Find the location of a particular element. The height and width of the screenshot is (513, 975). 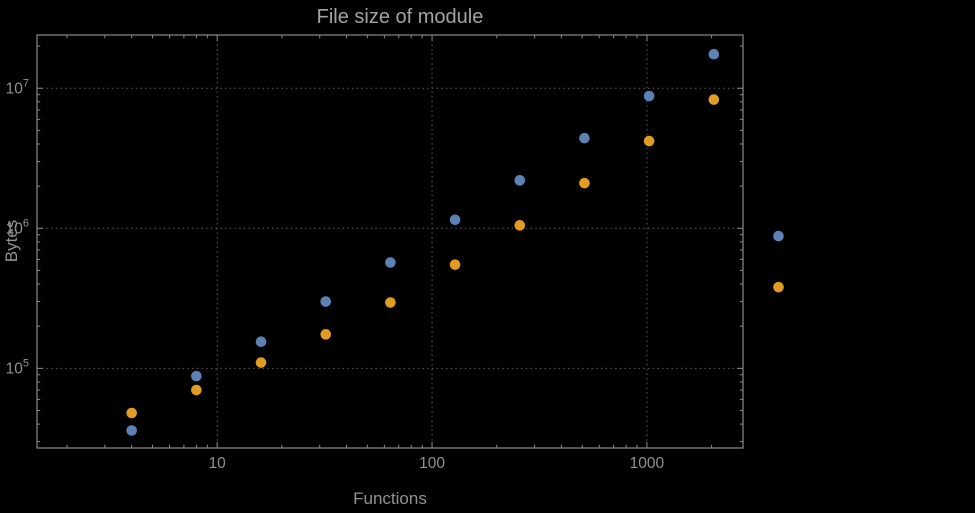

y-tick-label: 10⁷ is located at coordinates (17, 87).